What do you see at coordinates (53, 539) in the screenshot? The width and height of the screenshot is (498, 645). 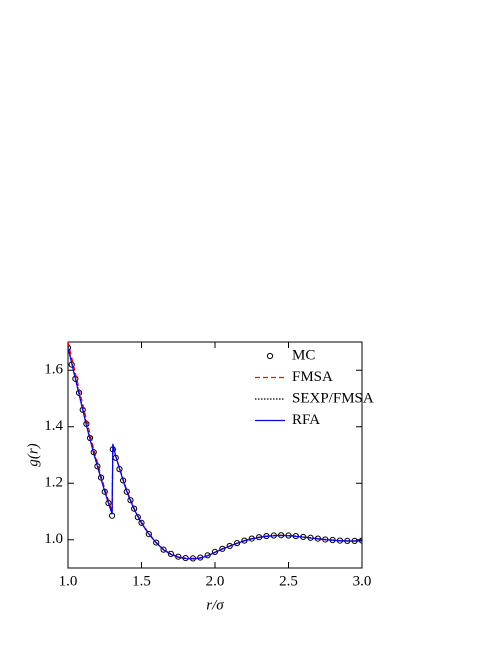 I see `y-tick-label: 1.0` at bounding box center [53, 539].